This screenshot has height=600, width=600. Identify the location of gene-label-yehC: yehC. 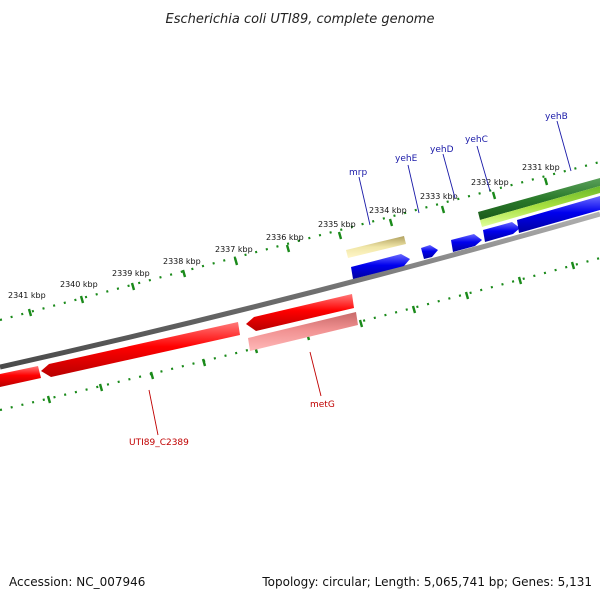
(476, 140).